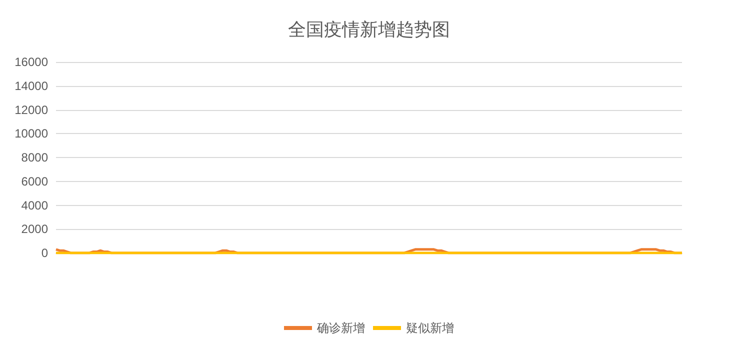 The width and height of the screenshot is (738, 355). I want to click on chart-title: 全国疫情新增趋势图, so click(369, 30).